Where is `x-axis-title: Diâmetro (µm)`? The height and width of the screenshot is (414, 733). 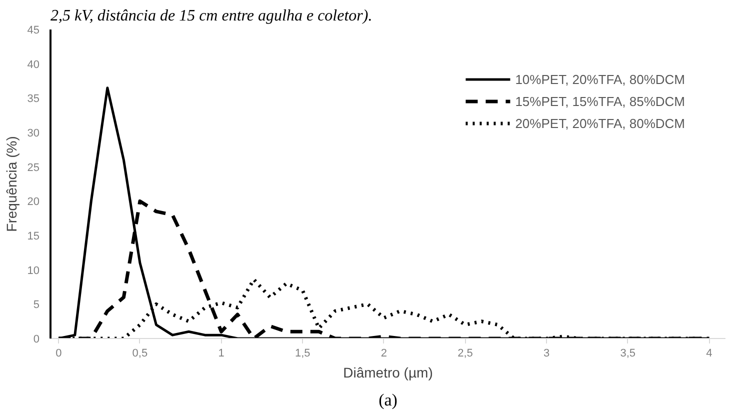
x-axis-title: Diâmetro (µm) is located at coordinates (388, 372).